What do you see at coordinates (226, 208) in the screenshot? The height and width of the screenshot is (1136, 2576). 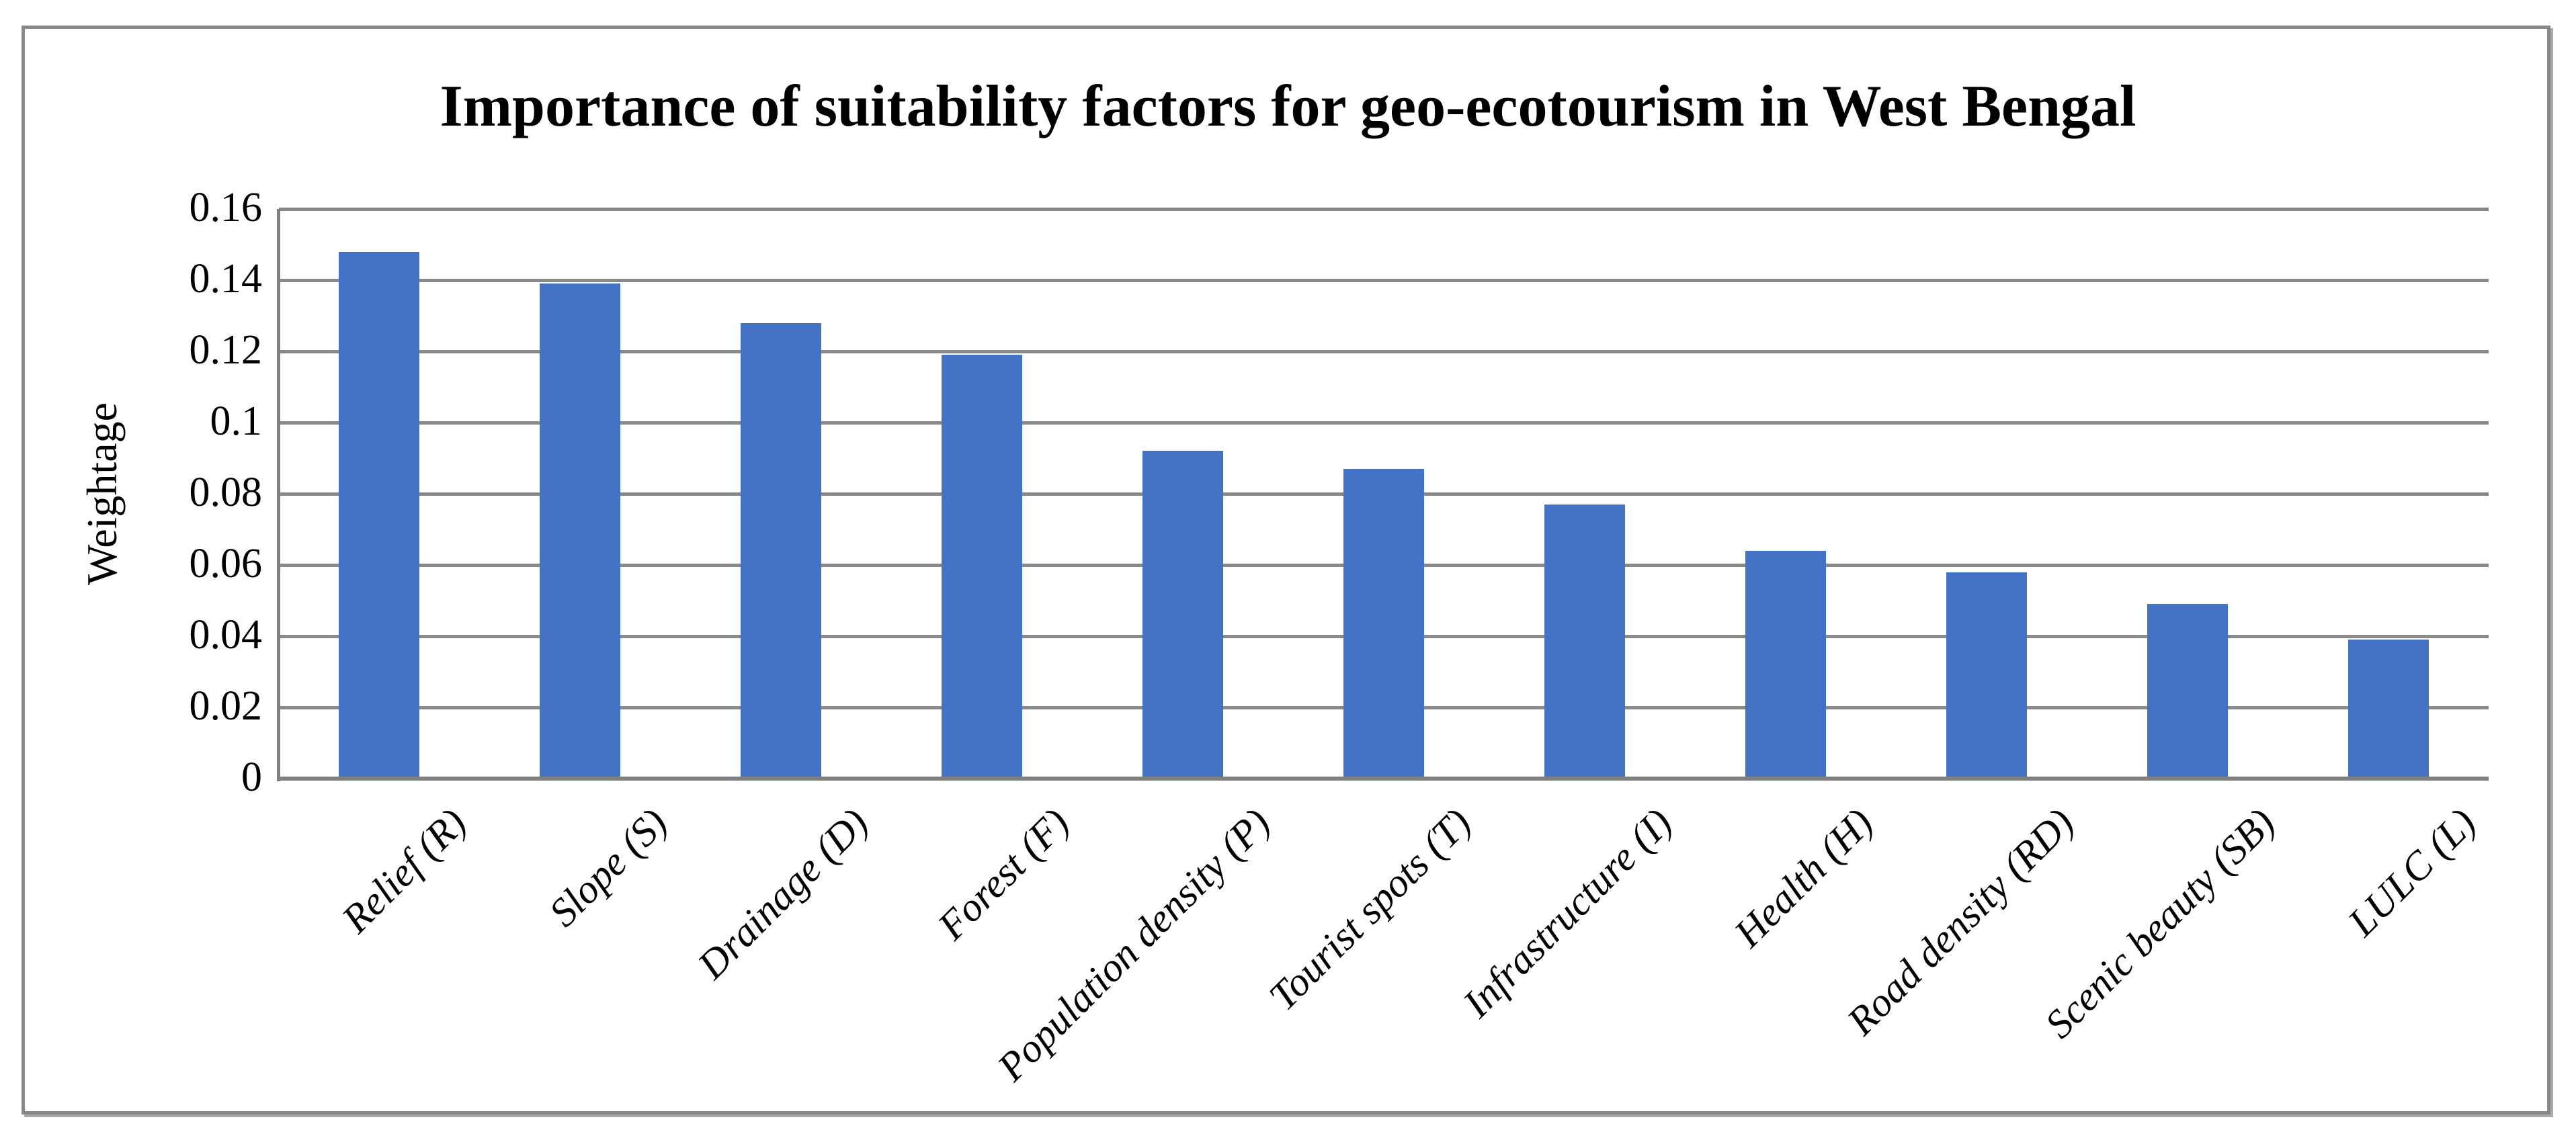 I see `y-tick-label: 0.16` at bounding box center [226, 208].